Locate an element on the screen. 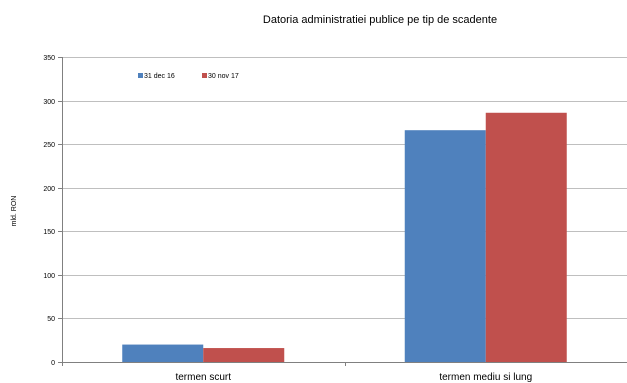 This screenshot has height=383, width=627. legend-label: 31 dec 16 is located at coordinates (159, 76).